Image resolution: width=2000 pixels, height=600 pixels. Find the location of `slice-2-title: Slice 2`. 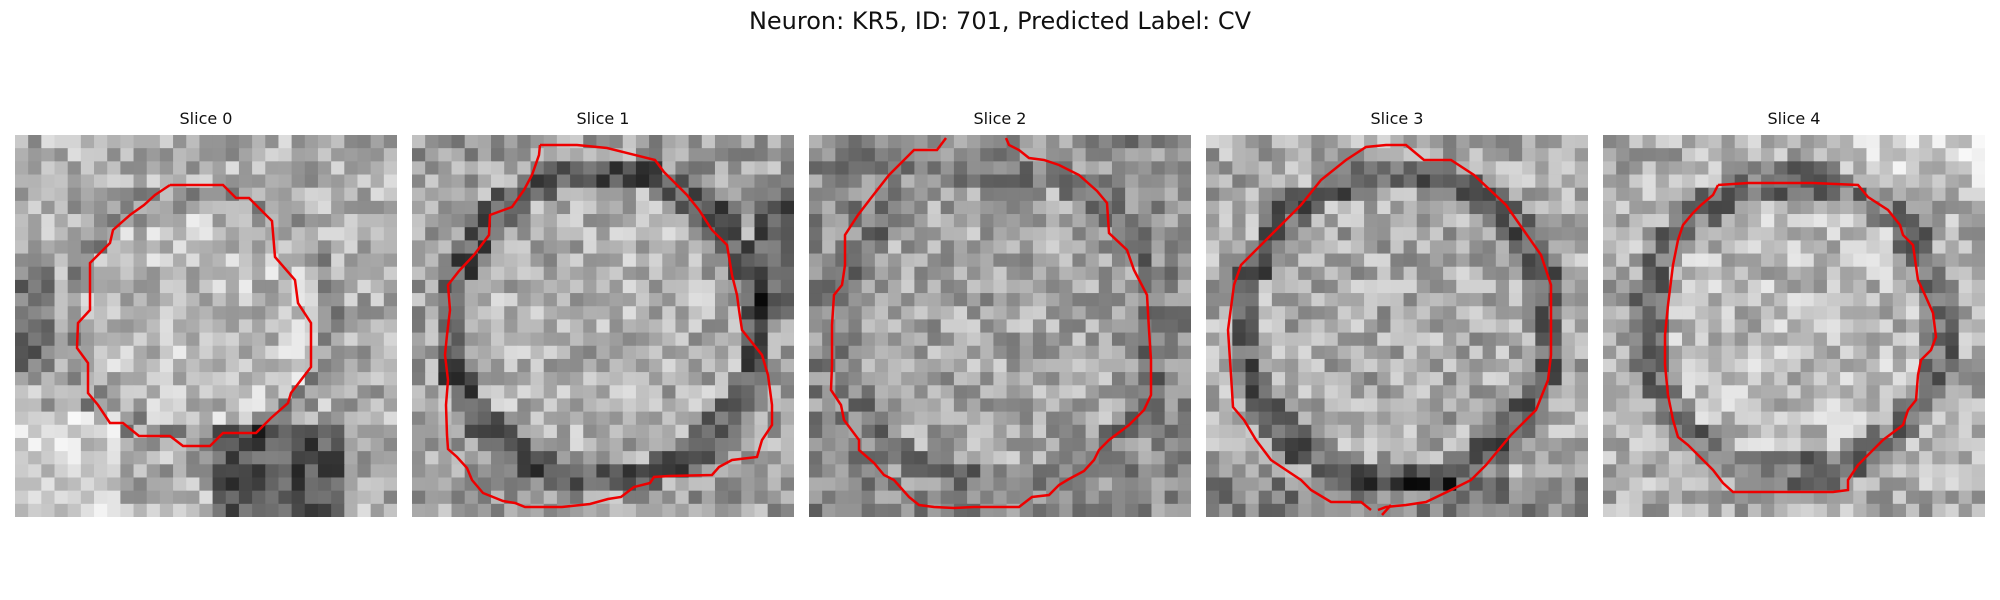

slice-2-title: Slice 2 is located at coordinates (1000, 119).